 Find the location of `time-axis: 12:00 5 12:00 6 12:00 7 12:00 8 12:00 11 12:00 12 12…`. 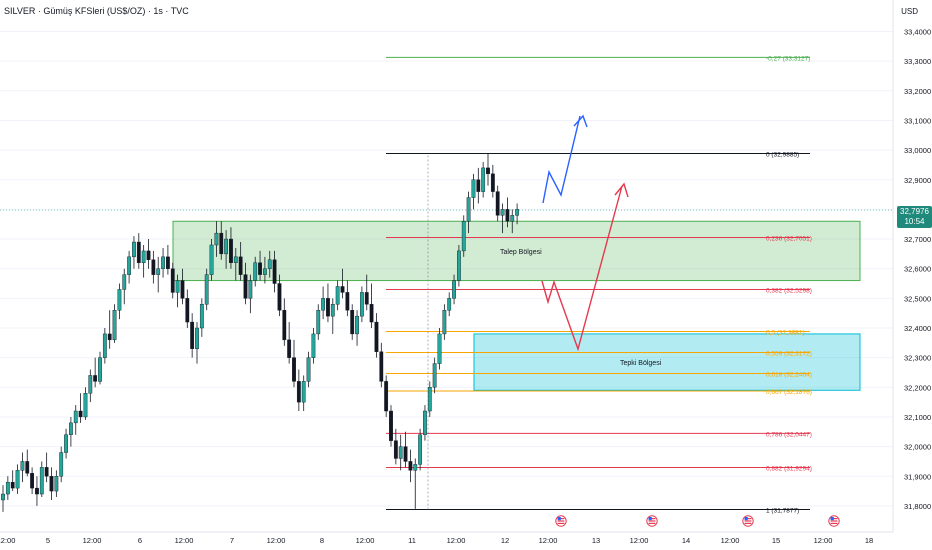

time-axis: 12:00 5 12:00 6 12:00 7 12:00 8 12:00 11 12:00 12 12… is located at coordinates (446, 530).